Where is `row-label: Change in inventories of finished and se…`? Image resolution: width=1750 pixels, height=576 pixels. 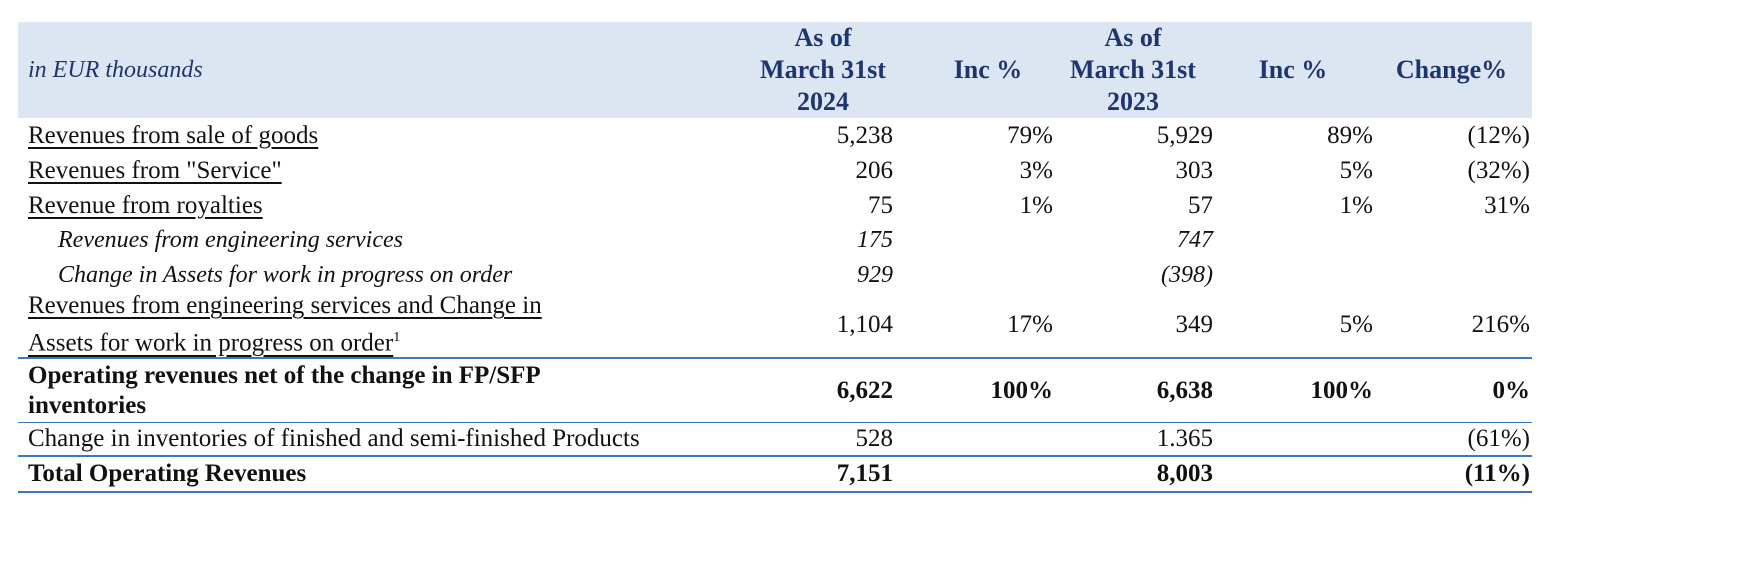
row-label: Change in inventories of finished and se… is located at coordinates (334, 438).